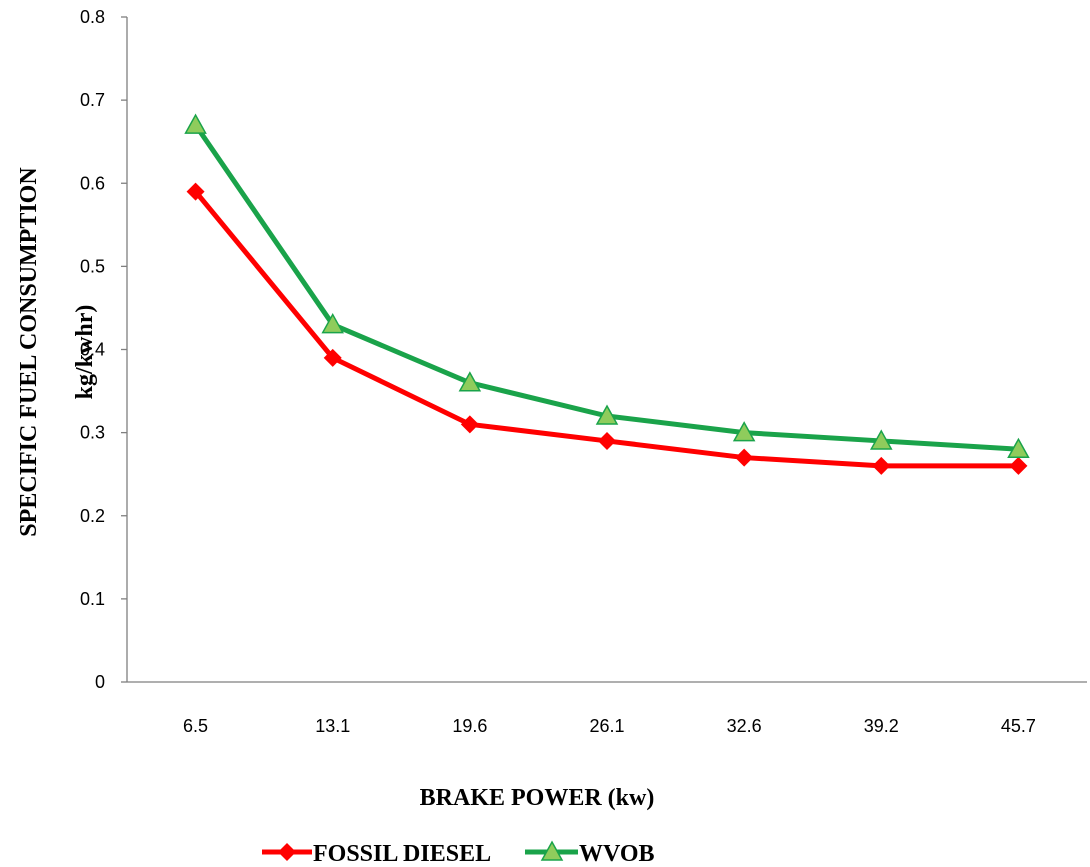 The image size is (1090, 867). What do you see at coordinates (402, 854) in the screenshot?
I see `legend-label-fossil-diesel: FOSSIL DIESEL` at bounding box center [402, 854].